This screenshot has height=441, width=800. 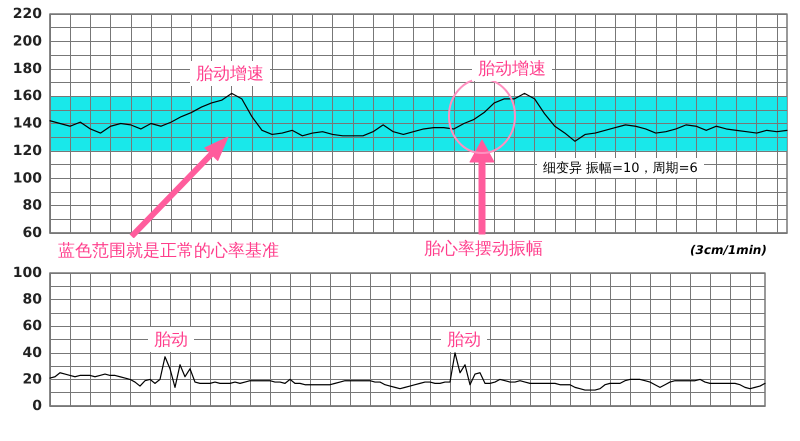 What do you see at coordinates (27, 68) in the screenshot?
I see `y-tick-label: 180` at bounding box center [27, 68].